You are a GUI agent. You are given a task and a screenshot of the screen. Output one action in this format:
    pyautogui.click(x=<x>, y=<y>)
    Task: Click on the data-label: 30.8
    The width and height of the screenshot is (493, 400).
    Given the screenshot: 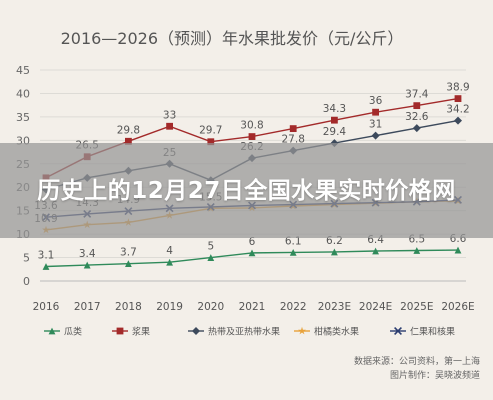 What is the action you would take?
    pyautogui.click(x=251, y=126)
    